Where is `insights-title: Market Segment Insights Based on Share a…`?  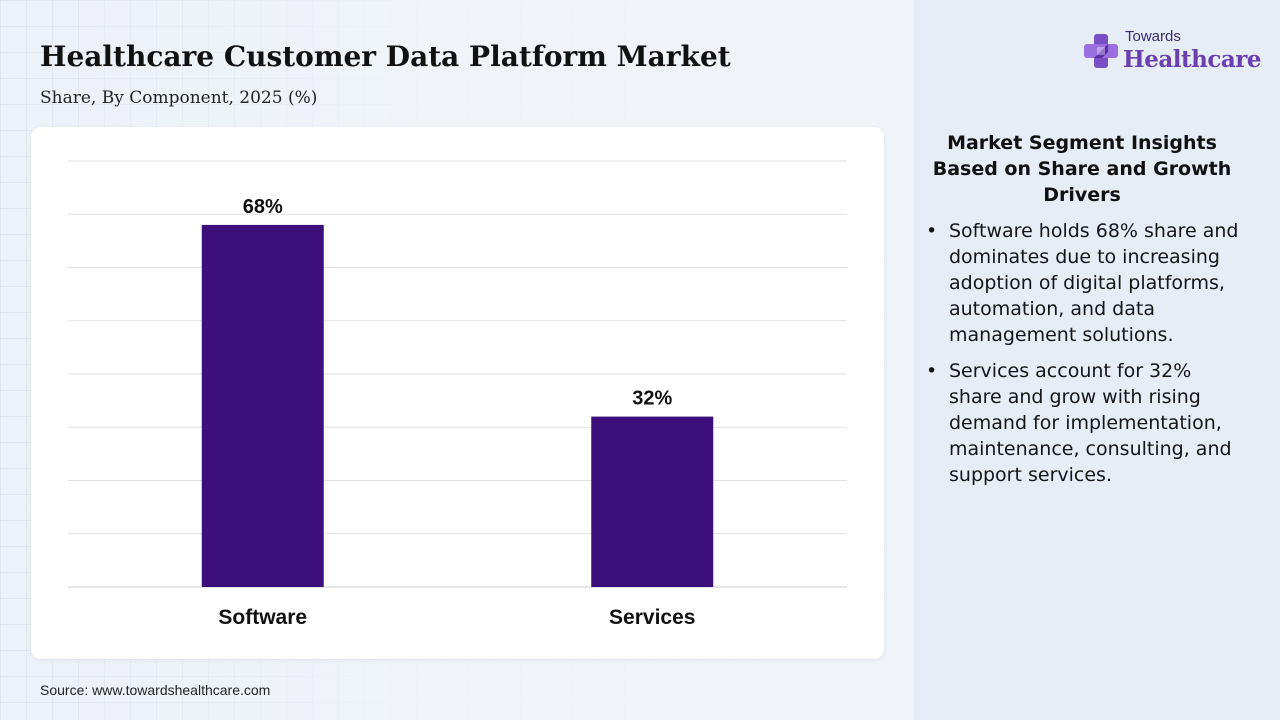
insights-title: Market Segment Insights Based on Share a… is located at coordinates (1082, 169).